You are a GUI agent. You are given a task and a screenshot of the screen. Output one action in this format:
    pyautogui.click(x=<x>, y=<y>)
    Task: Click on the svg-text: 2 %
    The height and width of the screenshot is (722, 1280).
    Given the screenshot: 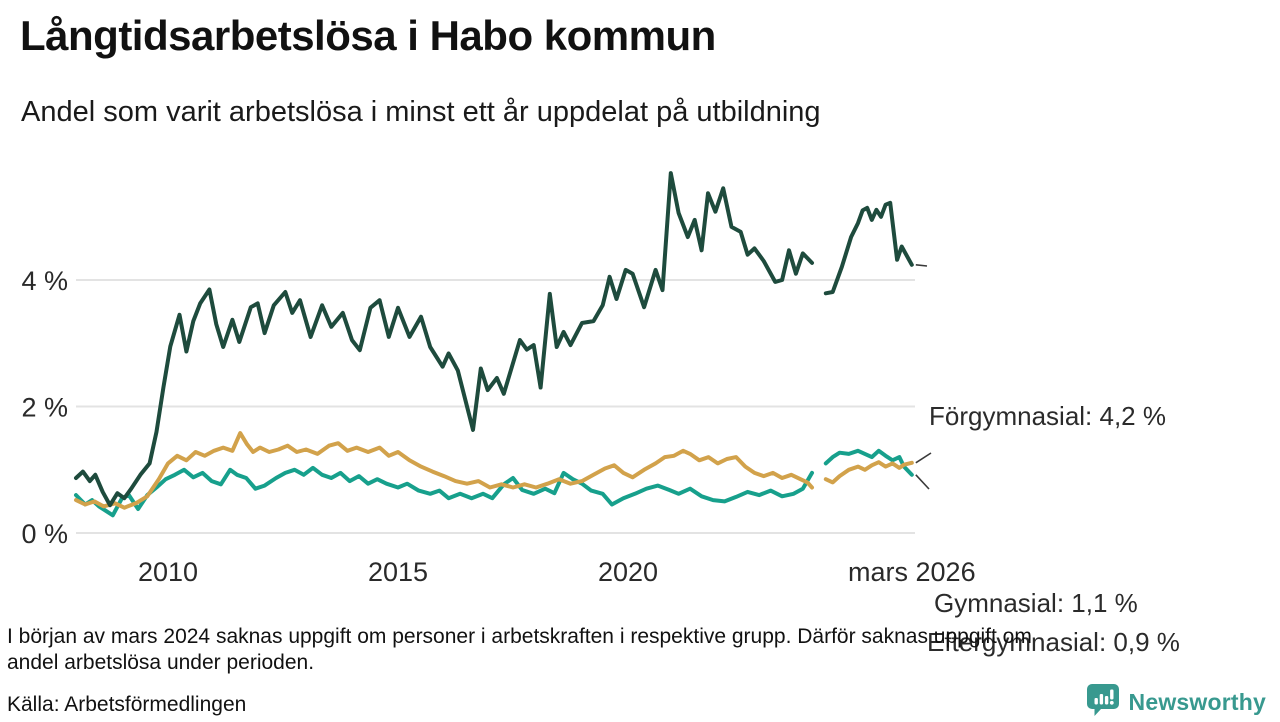 What is the action you would take?
    pyautogui.click(x=44, y=408)
    